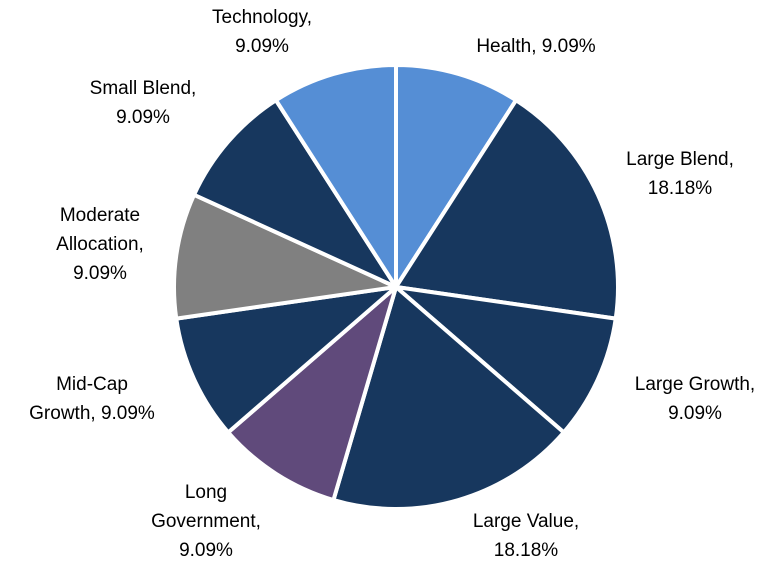 This screenshot has height=567, width=773. I want to click on data-label-line: Health, 9.09%, so click(535, 46).